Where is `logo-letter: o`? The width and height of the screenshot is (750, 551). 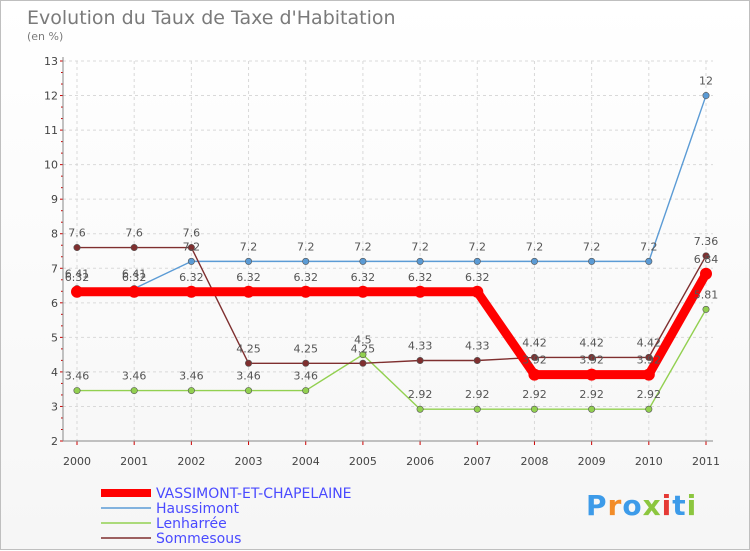 logo-letter: o is located at coordinates (632, 505).